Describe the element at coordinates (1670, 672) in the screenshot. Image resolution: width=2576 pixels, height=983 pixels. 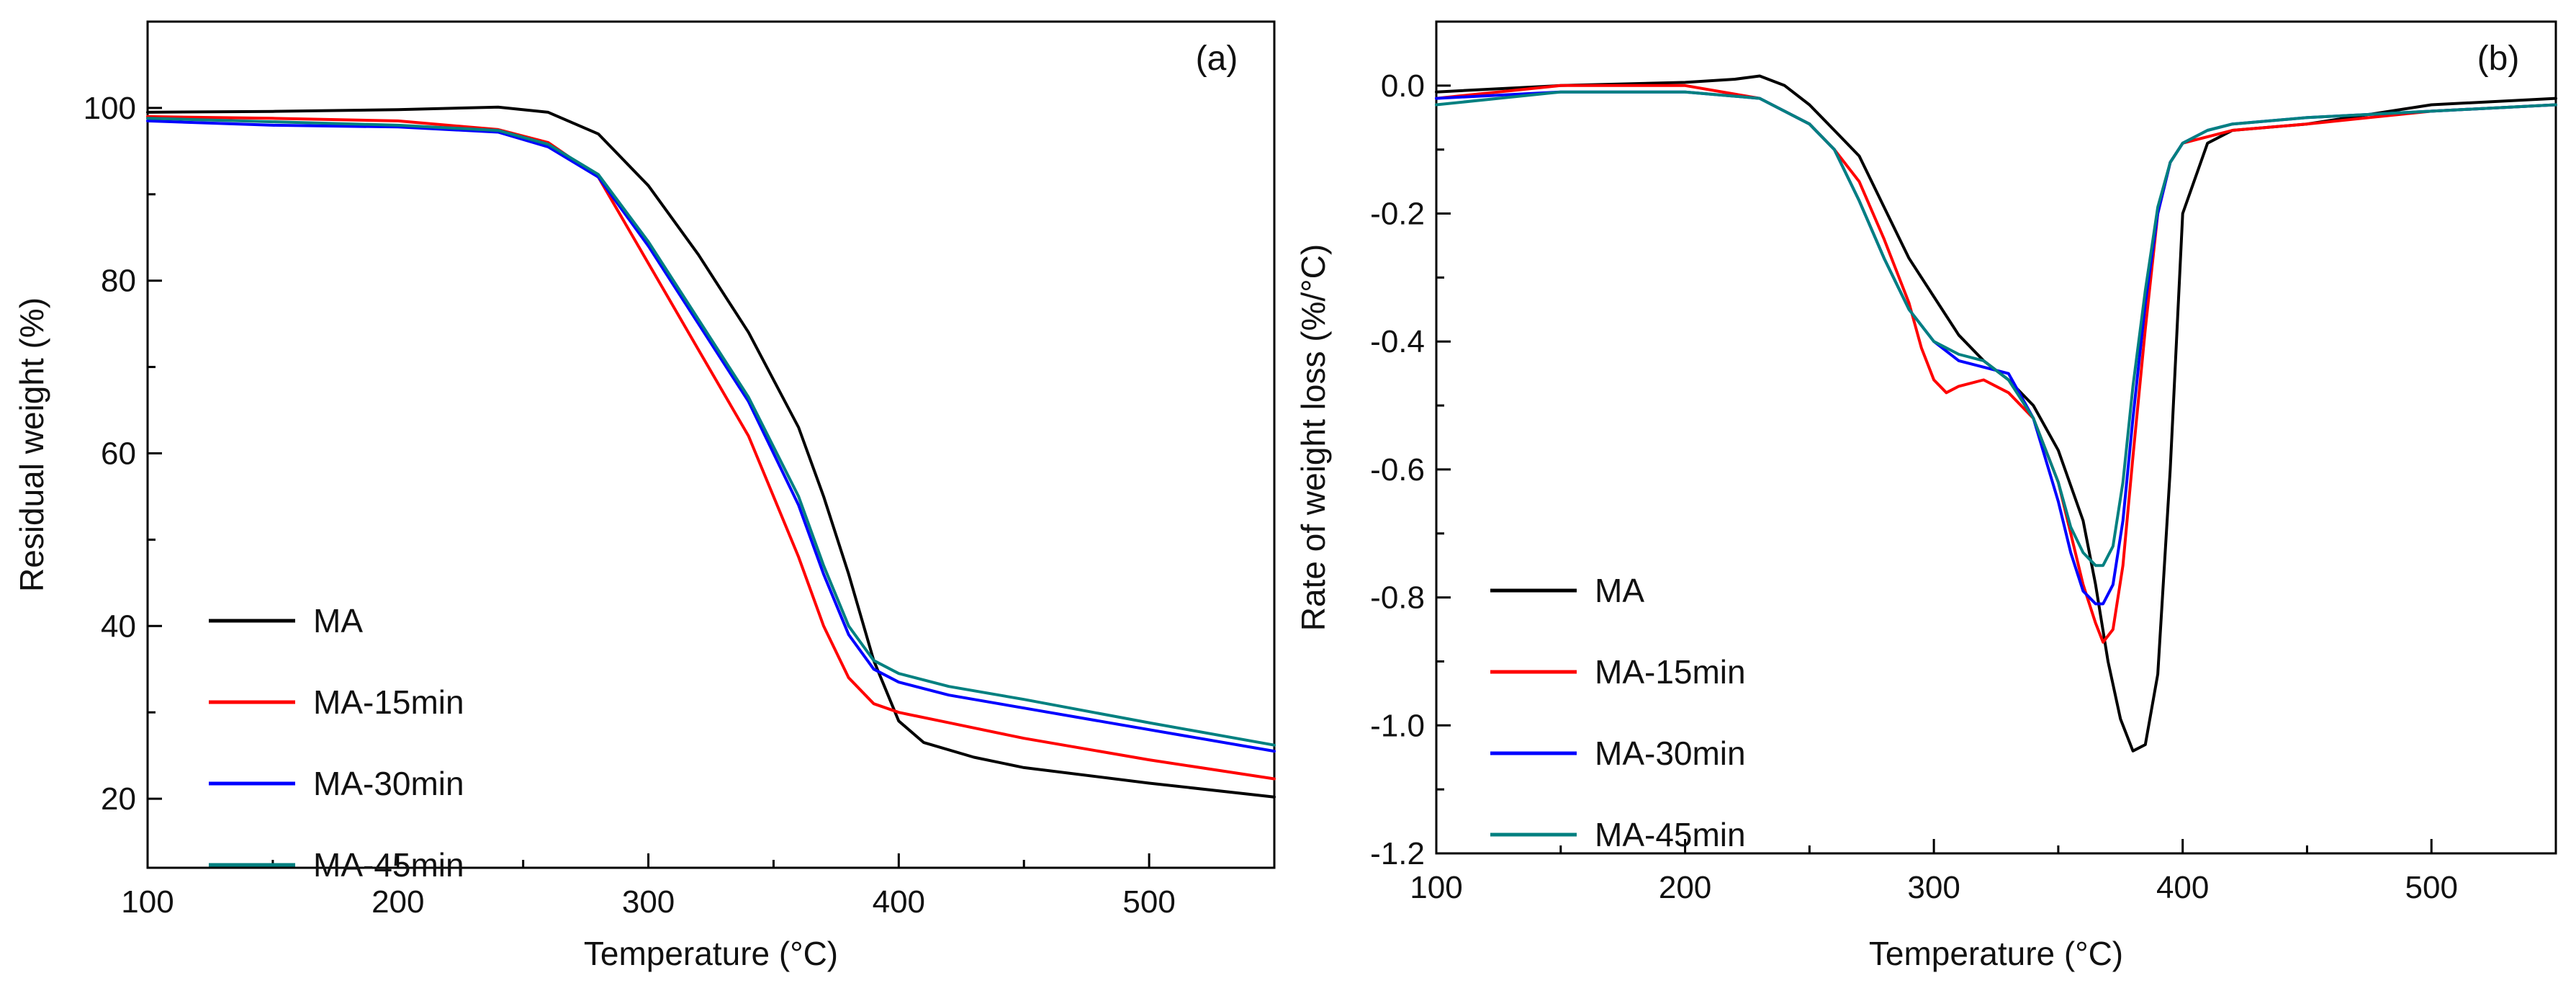
I see `panel-b-legend-label-ma-15min: MA-15min` at that location.